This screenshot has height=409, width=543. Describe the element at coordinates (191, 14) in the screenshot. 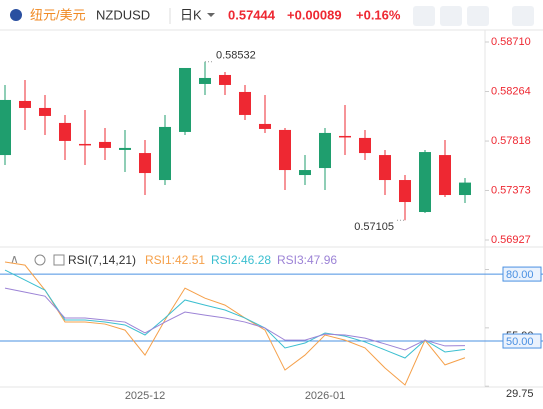

I see `period: 日K` at that location.